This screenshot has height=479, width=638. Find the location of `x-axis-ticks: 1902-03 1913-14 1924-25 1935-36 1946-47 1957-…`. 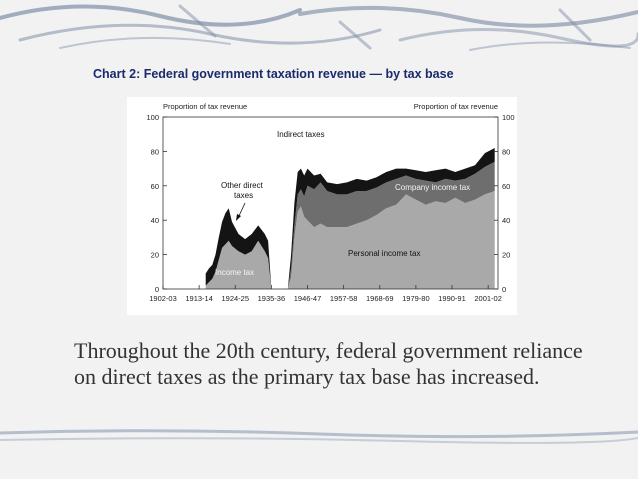

x-axis-ticks: 1902-03 1913-14 1924-25 1935-36 1946-47 1957-… is located at coordinates (325, 294).